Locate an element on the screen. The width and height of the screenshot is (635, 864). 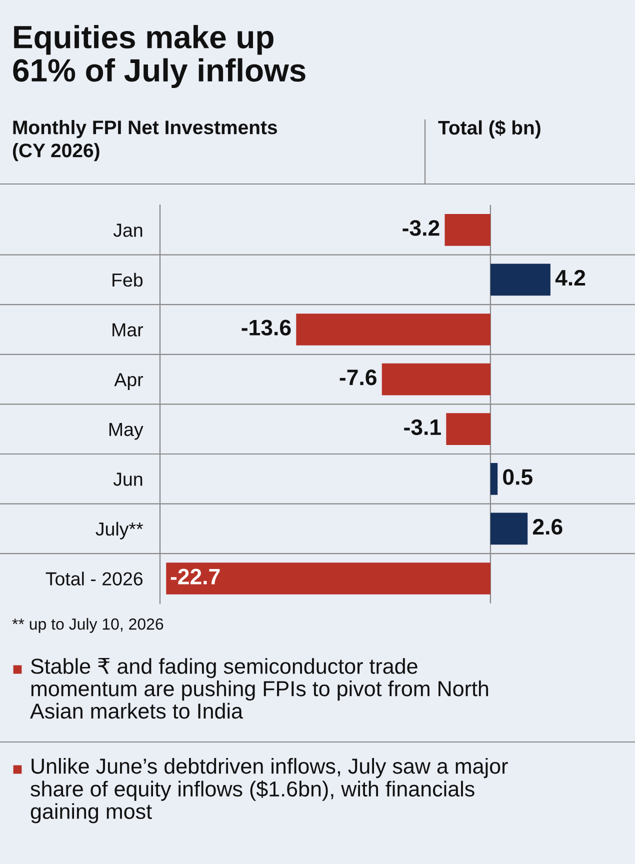
data-label: -7.6 is located at coordinates (358, 378).